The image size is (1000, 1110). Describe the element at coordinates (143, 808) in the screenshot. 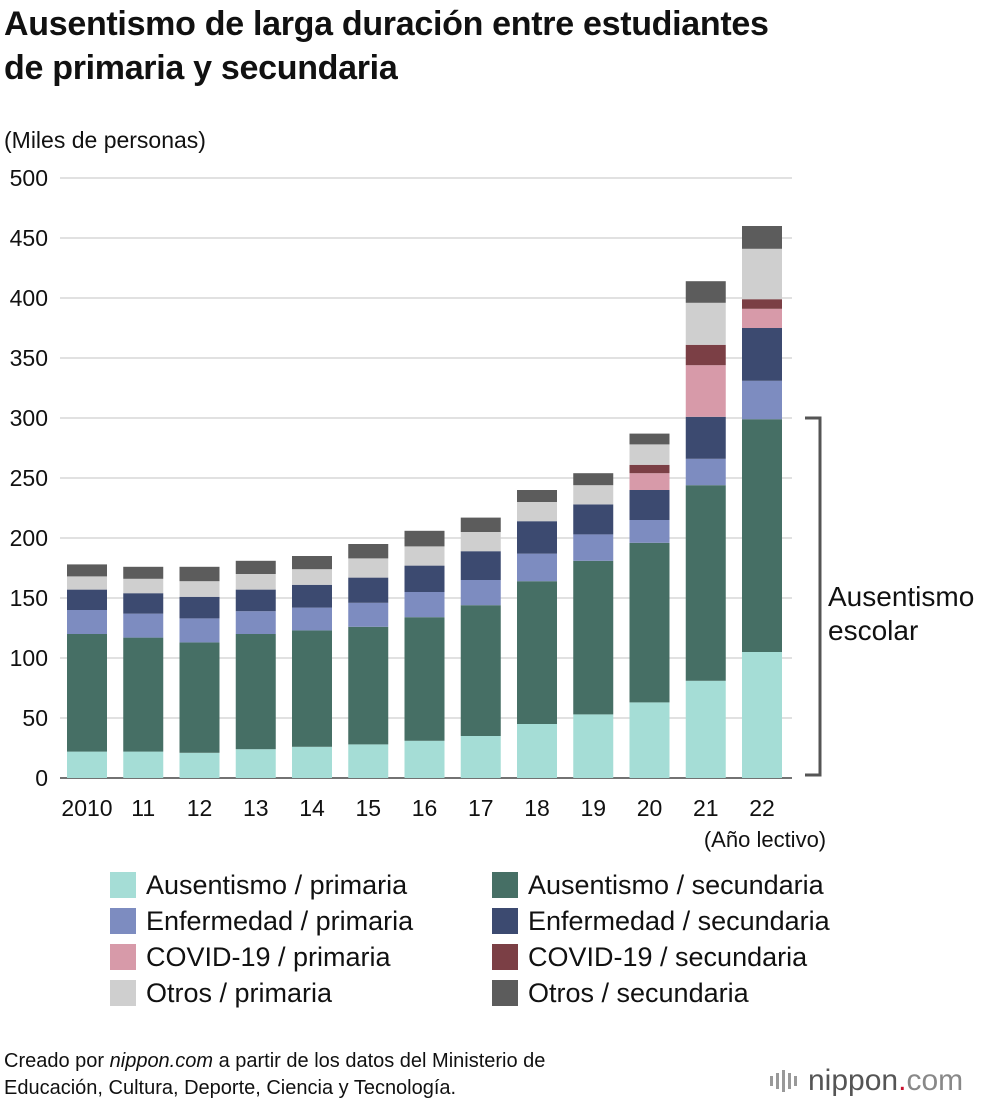

I see `x-tick-11: 11` at that location.